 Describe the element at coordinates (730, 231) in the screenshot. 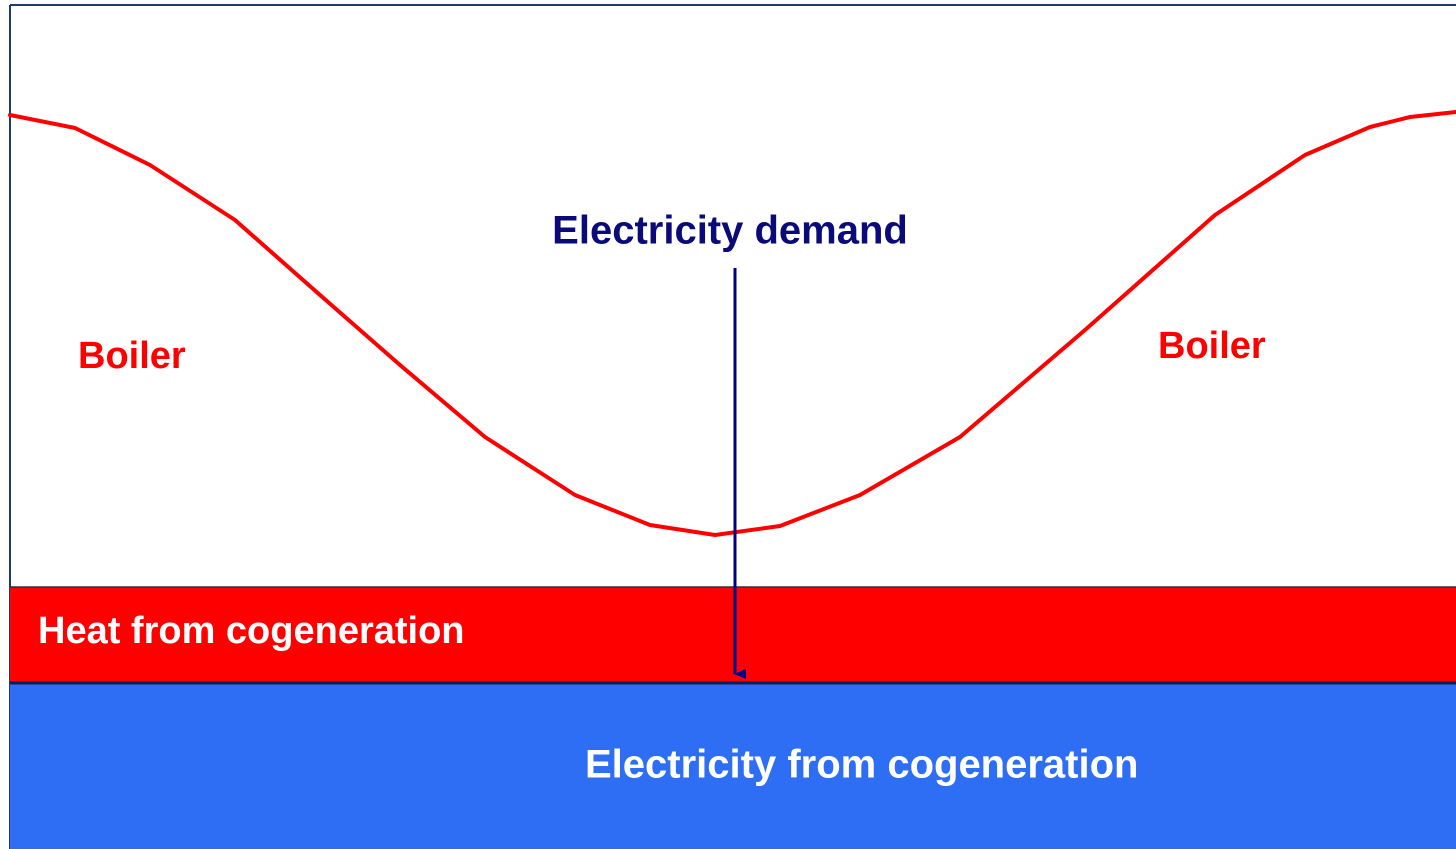

I see `demand-label: Electricity demand` at that location.